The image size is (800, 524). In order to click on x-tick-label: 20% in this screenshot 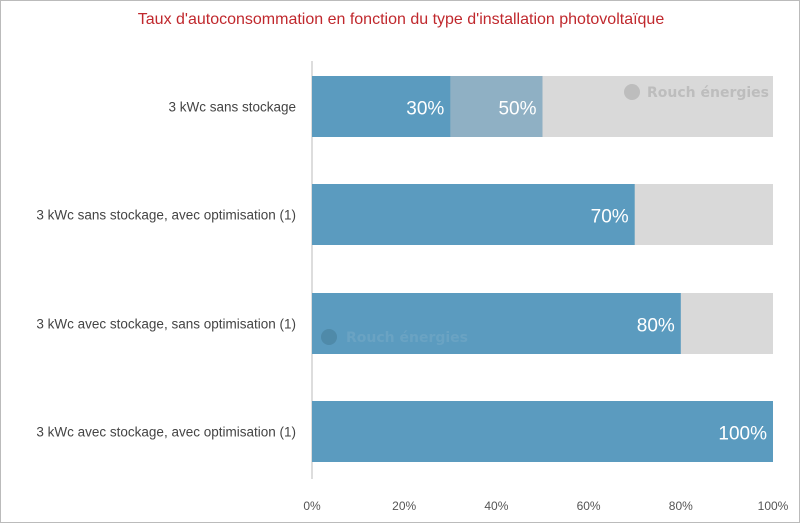, I will do `click(404, 506)`.